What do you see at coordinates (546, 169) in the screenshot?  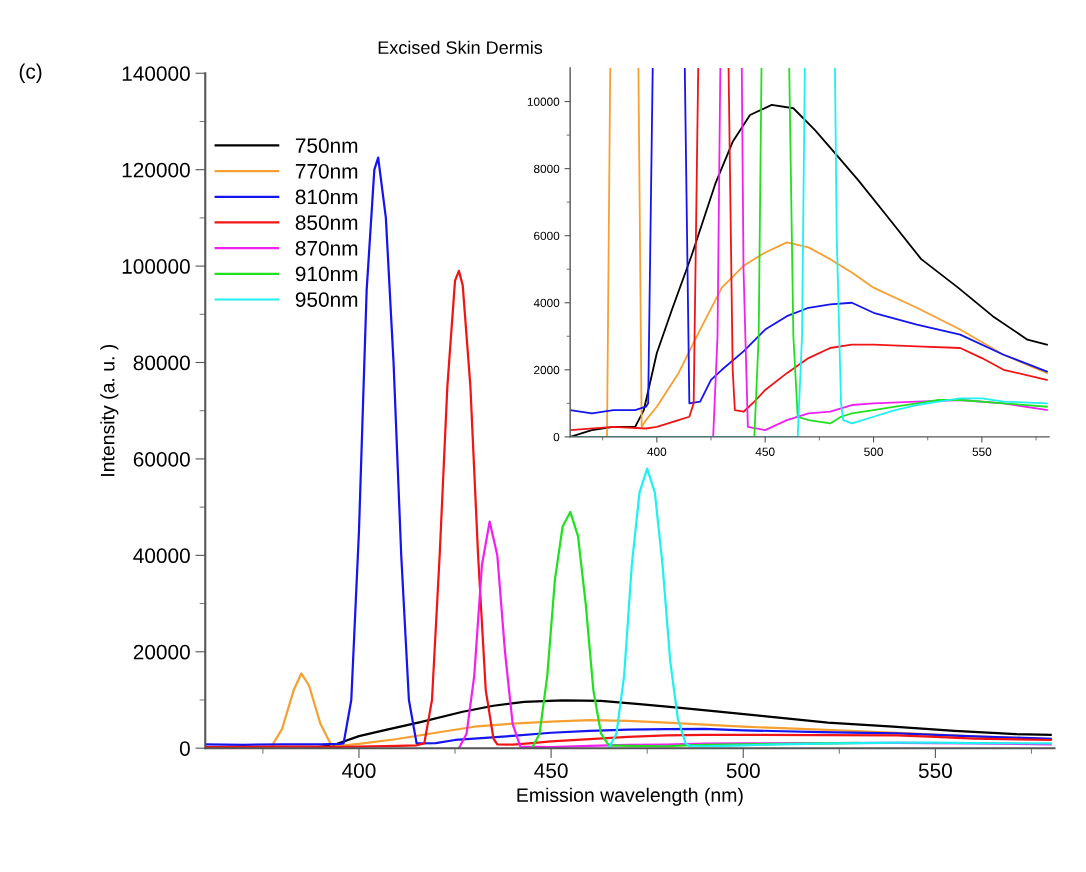 I see `y-tick-label: 8000` at bounding box center [546, 169].